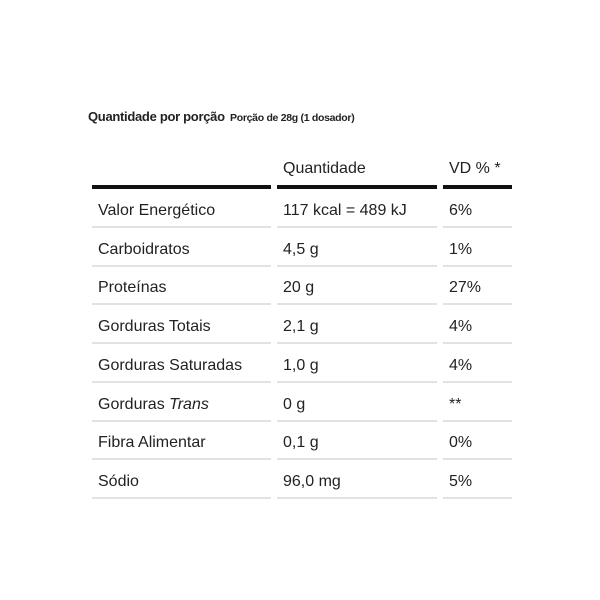  What do you see at coordinates (95, 168) in the screenshot?
I see `header-nutrient-label` at bounding box center [95, 168].